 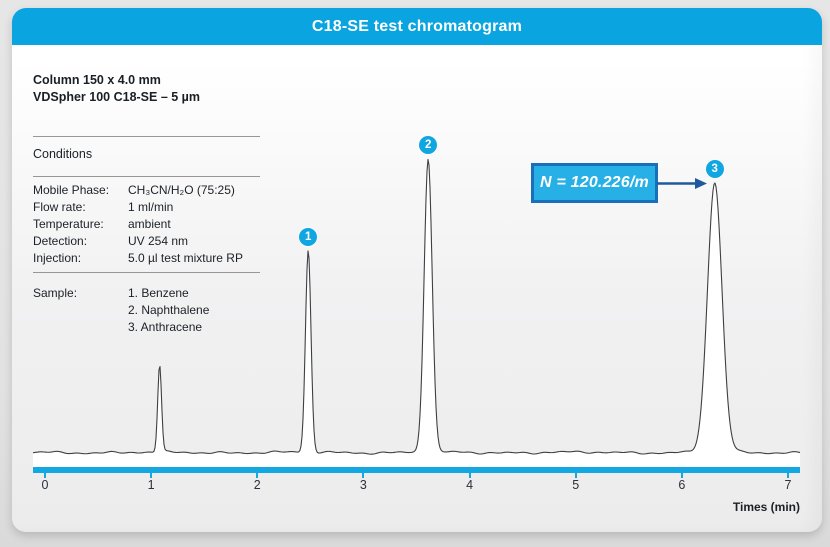 What do you see at coordinates (416, 470) in the screenshot?
I see `x-axis-bar` at bounding box center [416, 470].